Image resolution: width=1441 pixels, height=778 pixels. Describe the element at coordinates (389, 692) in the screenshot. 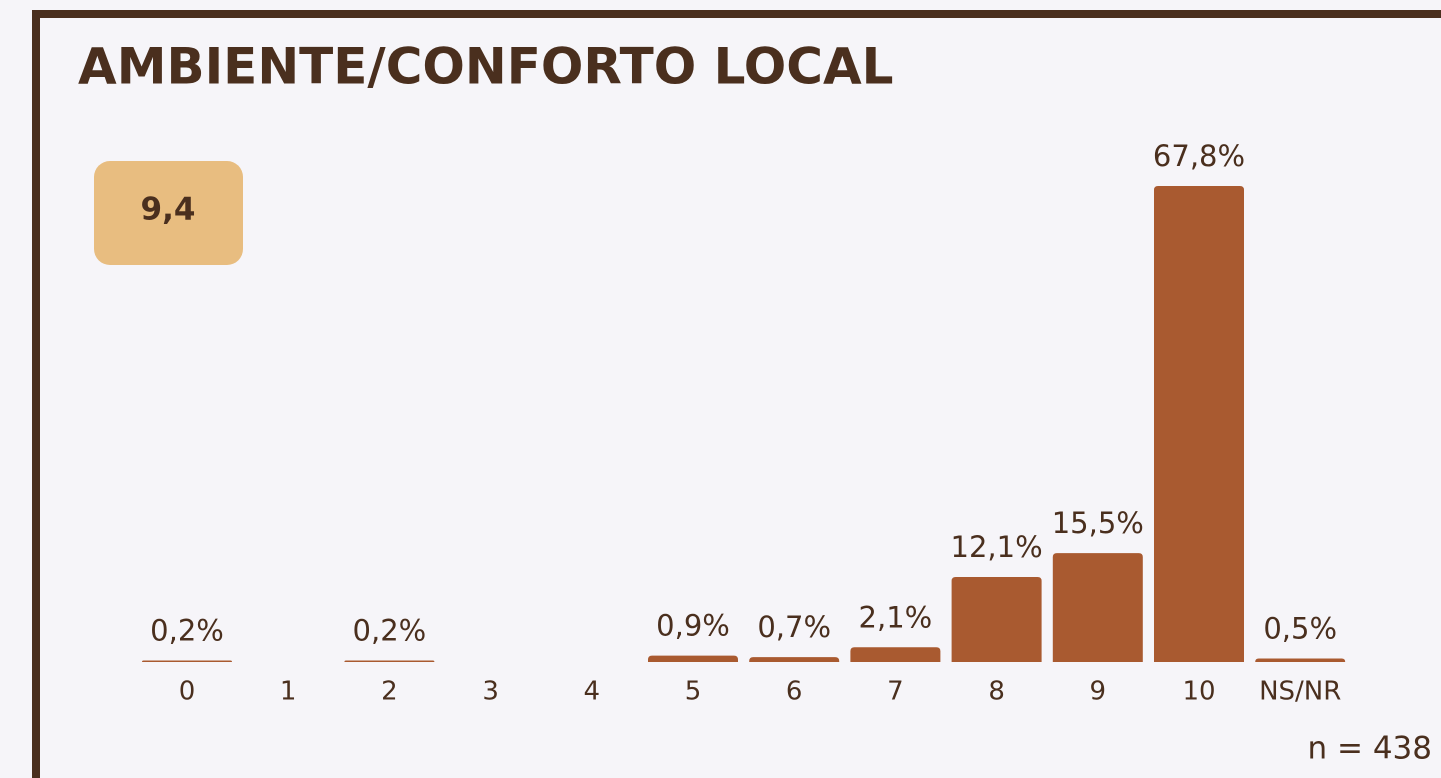

I see `x-tick-label: 2` at that location.